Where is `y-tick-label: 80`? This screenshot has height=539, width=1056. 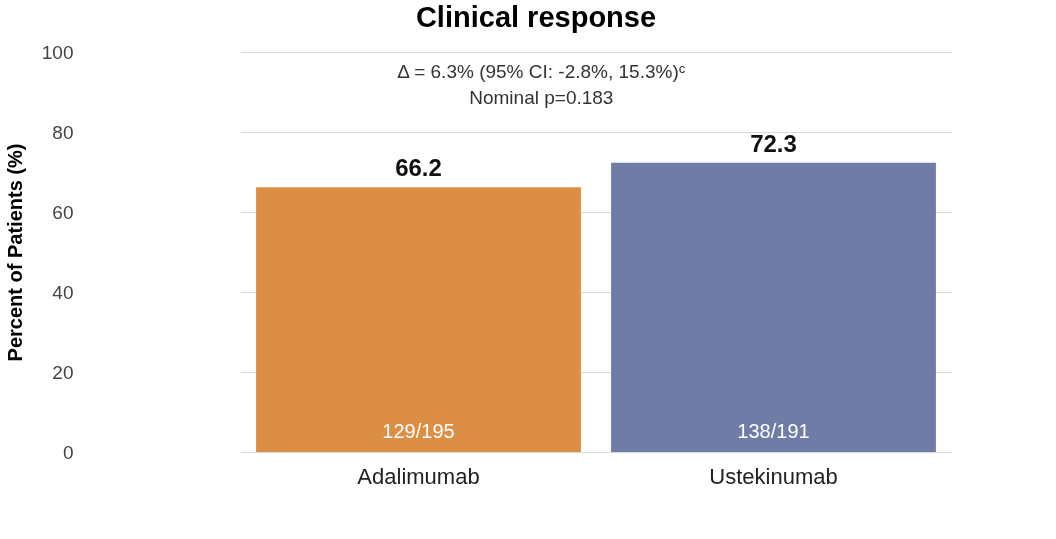
y-tick-label: 80 is located at coordinates (63, 132).